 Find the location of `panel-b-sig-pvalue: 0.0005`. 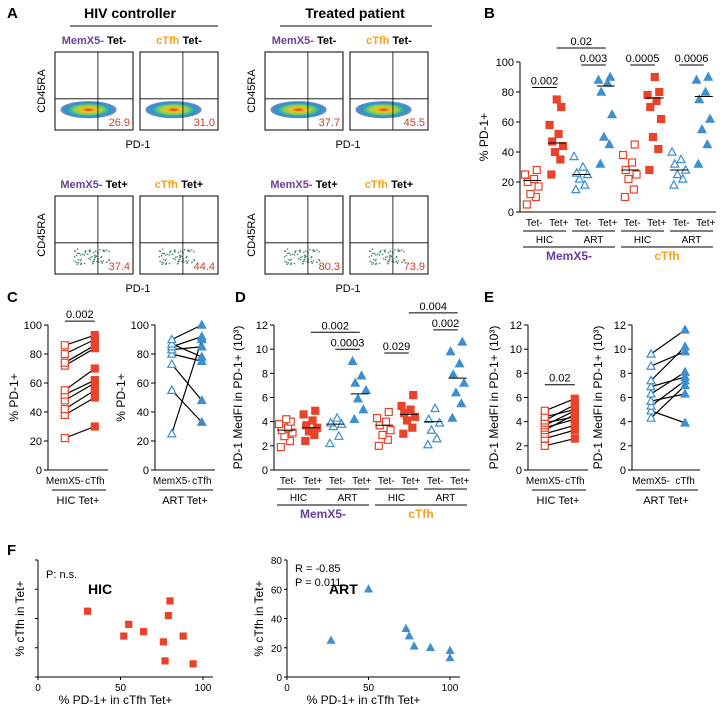

panel-b-sig-pvalue: 0.0005 is located at coordinates (643, 59).